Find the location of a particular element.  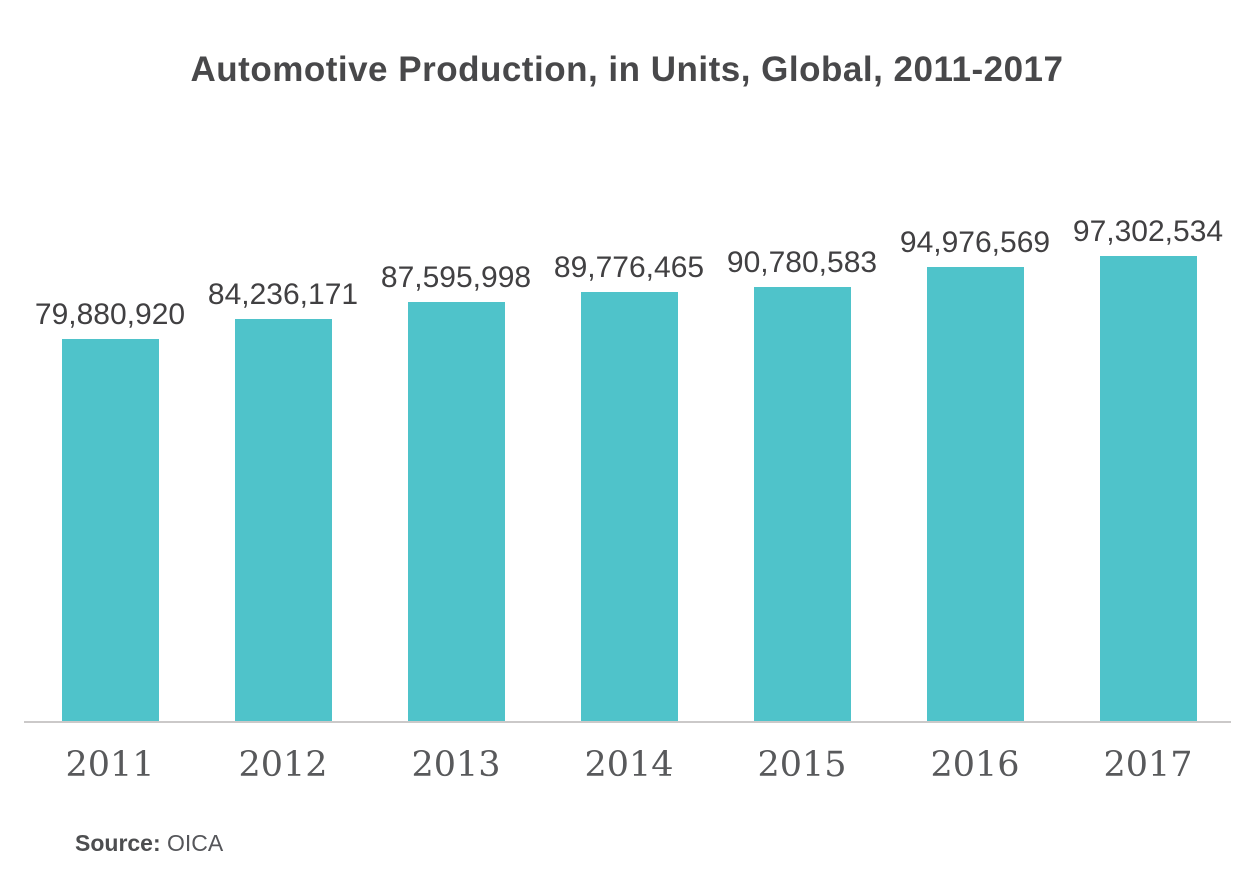

x-axis-tick-label: 2012 is located at coordinates (283, 765).